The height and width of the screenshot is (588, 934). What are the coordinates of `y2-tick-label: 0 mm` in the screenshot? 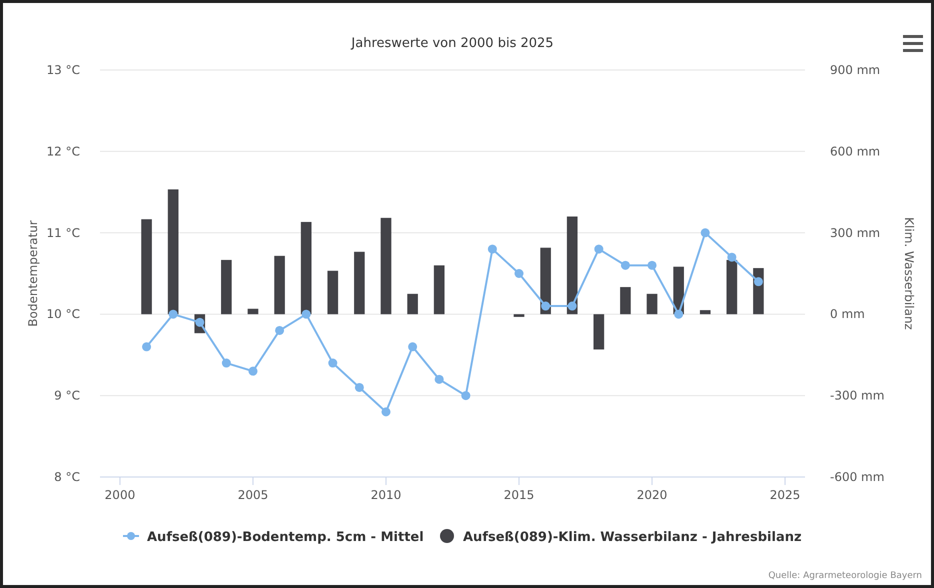 It's located at (847, 314).